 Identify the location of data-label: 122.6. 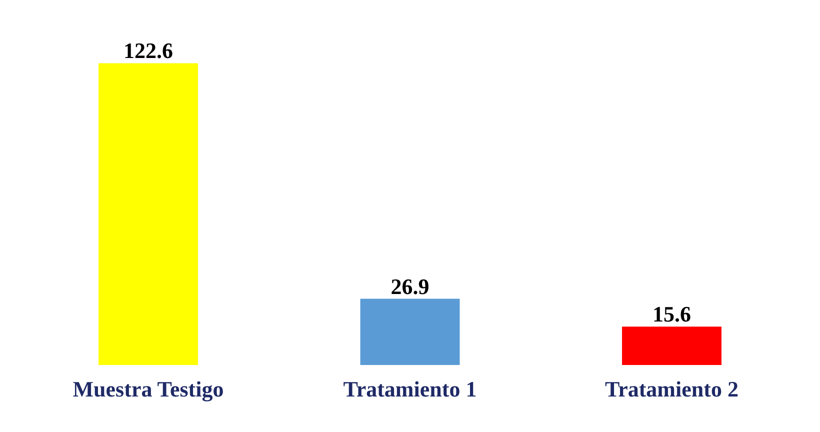
(149, 51).